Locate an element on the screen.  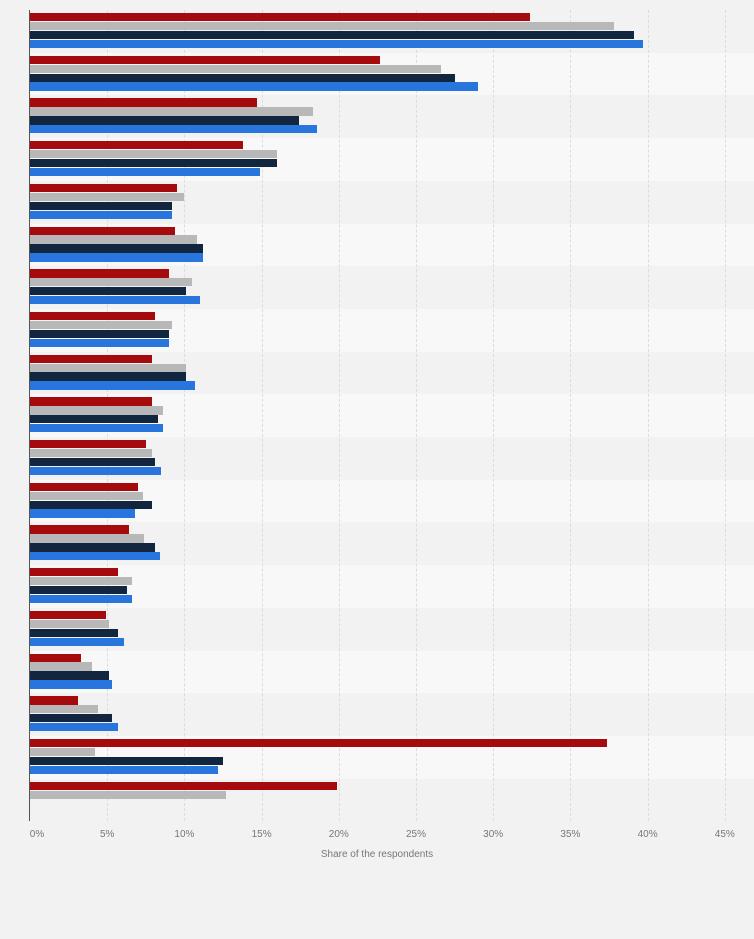
x-tick-label: 0% is located at coordinates (37, 834).